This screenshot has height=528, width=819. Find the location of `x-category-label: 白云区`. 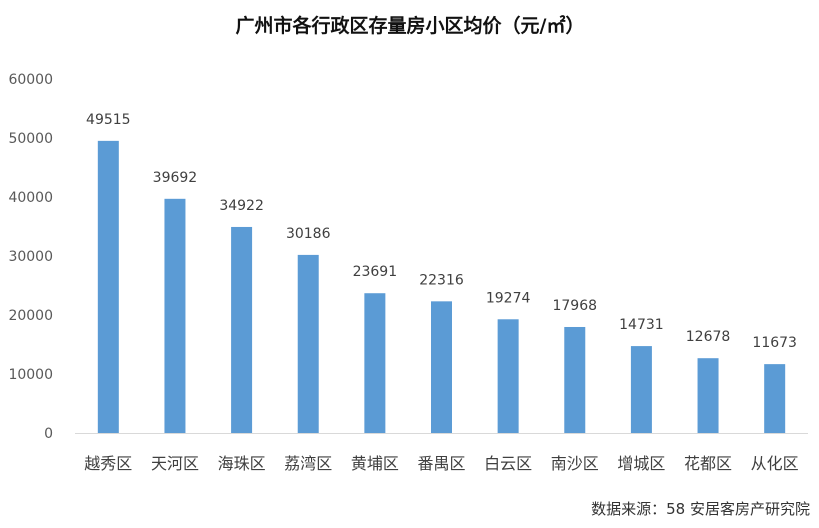

x-category-label: 白云区 is located at coordinates (508, 463).